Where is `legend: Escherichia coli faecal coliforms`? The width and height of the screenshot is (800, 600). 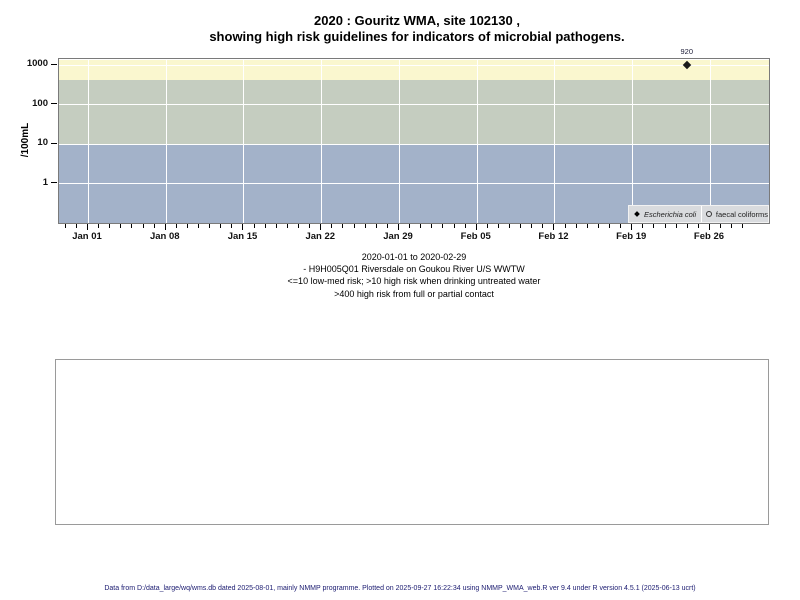 legend: Escherichia coli faecal coliforms is located at coordinates (698, 214).